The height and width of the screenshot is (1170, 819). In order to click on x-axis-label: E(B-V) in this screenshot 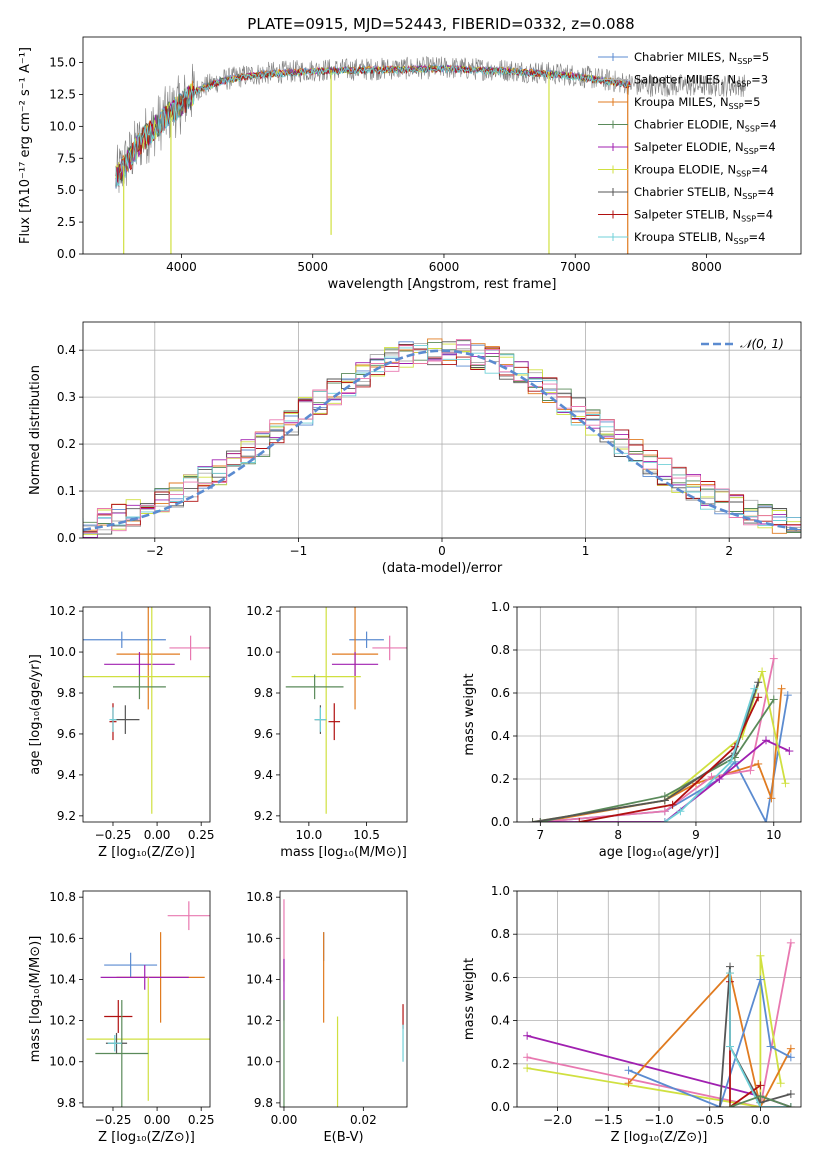, I will do `click(343, 1137)`.